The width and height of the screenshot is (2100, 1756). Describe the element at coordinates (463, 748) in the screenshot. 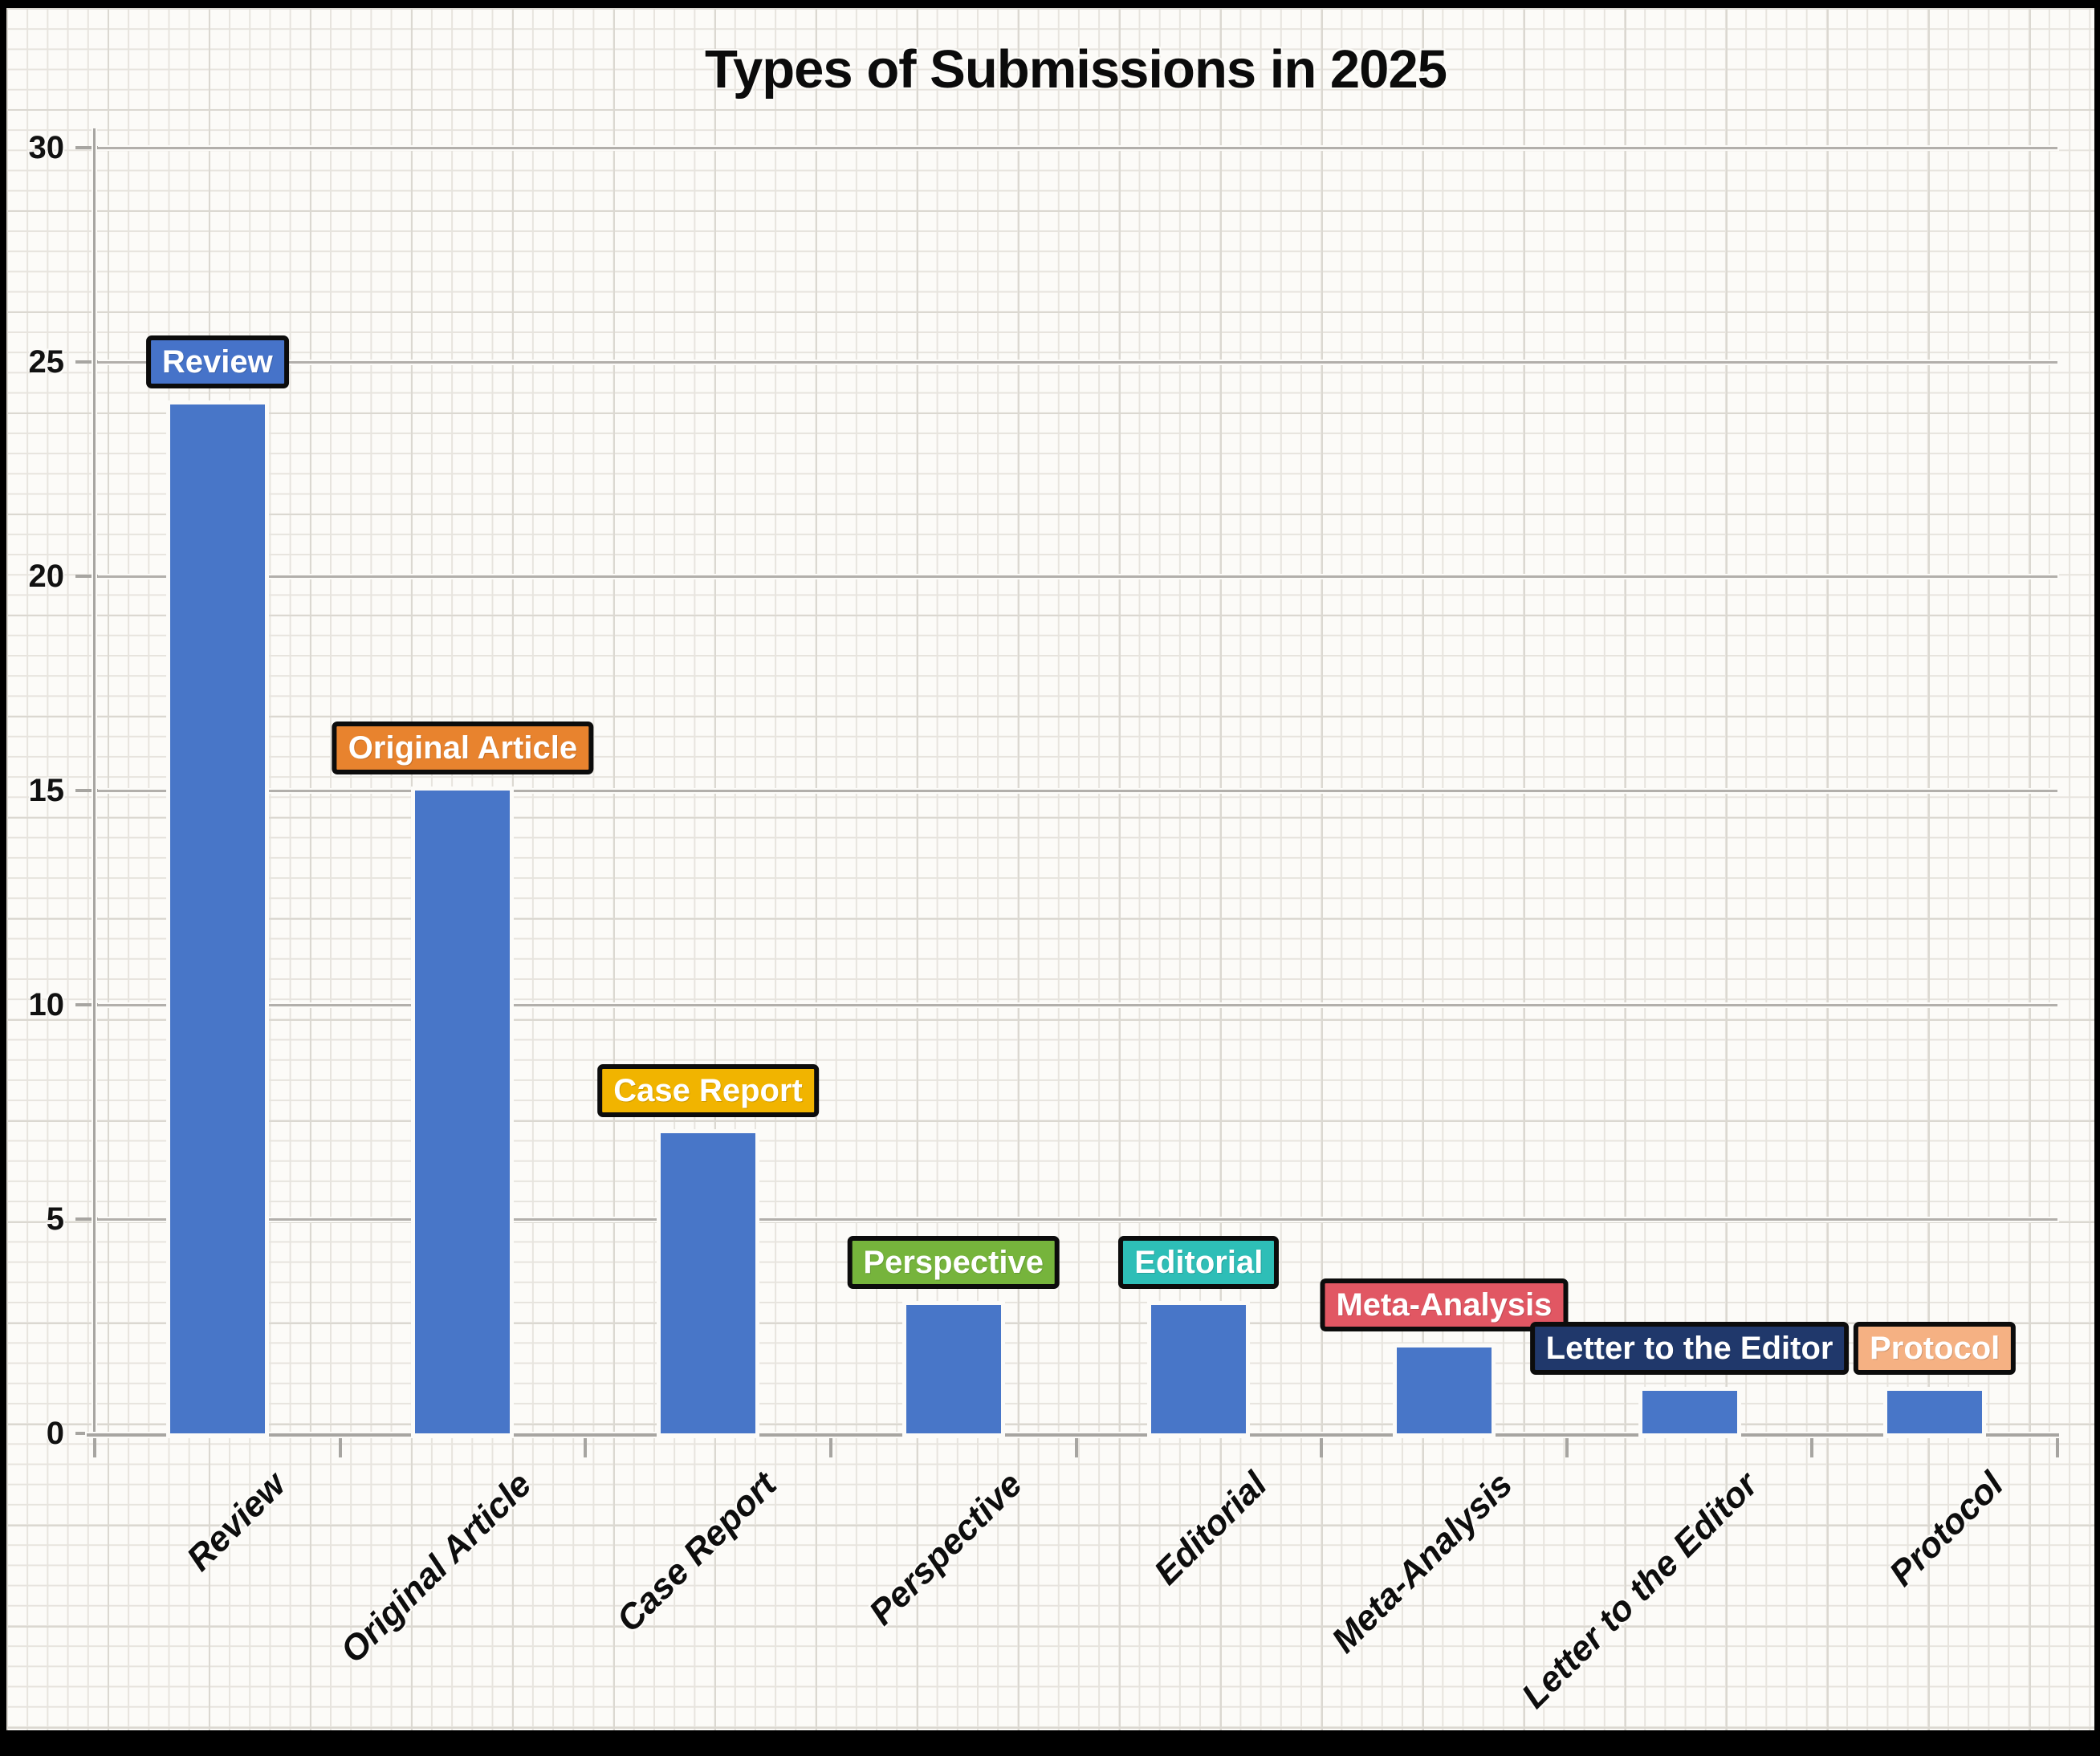

I see `bar-annotation-box: Original Article` at that location.